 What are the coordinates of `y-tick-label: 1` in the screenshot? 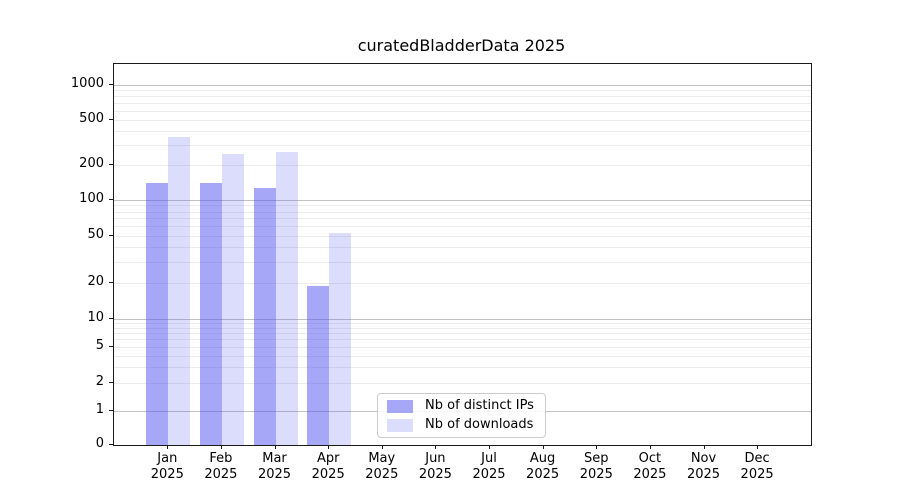 It's located at (99, 409).